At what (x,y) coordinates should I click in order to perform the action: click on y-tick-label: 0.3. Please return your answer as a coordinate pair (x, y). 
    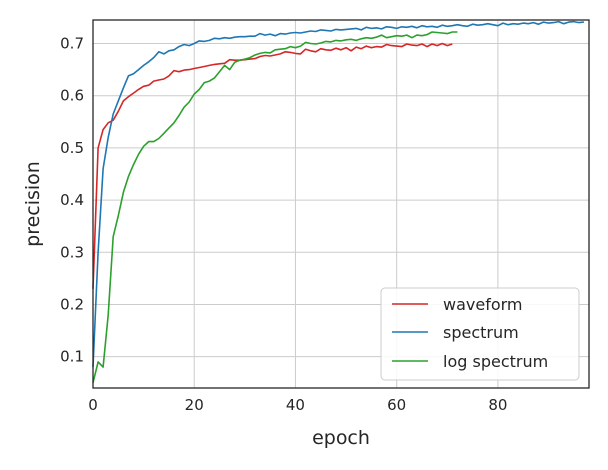
    Looking at the image, I should click on (72, 252).